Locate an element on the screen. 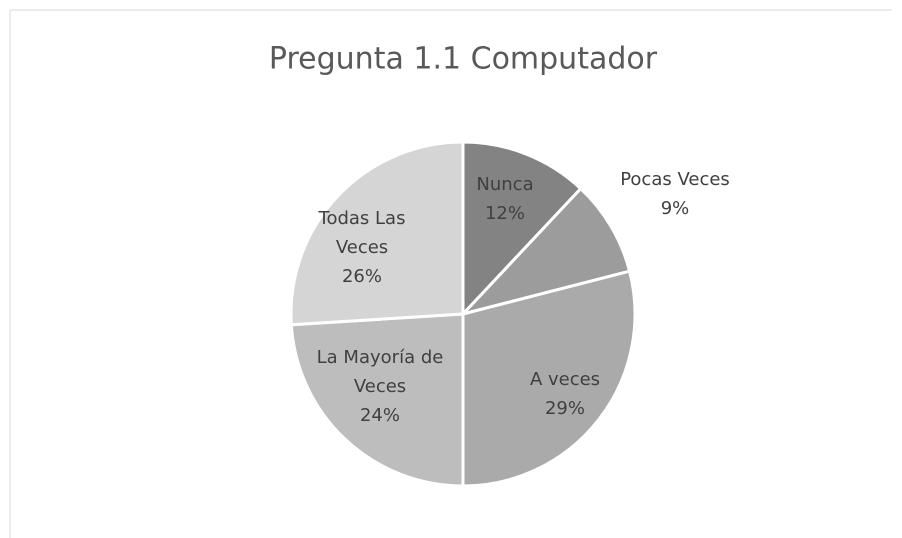  category-label-line: La Mayoría de is located at coordinates (380, 357).